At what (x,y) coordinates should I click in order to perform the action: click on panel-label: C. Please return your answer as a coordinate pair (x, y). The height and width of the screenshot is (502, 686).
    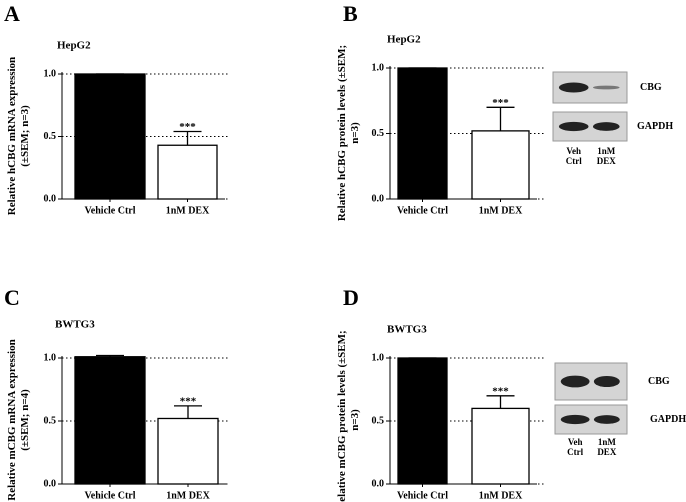
    Looking at the image, I should click on (12, 297).